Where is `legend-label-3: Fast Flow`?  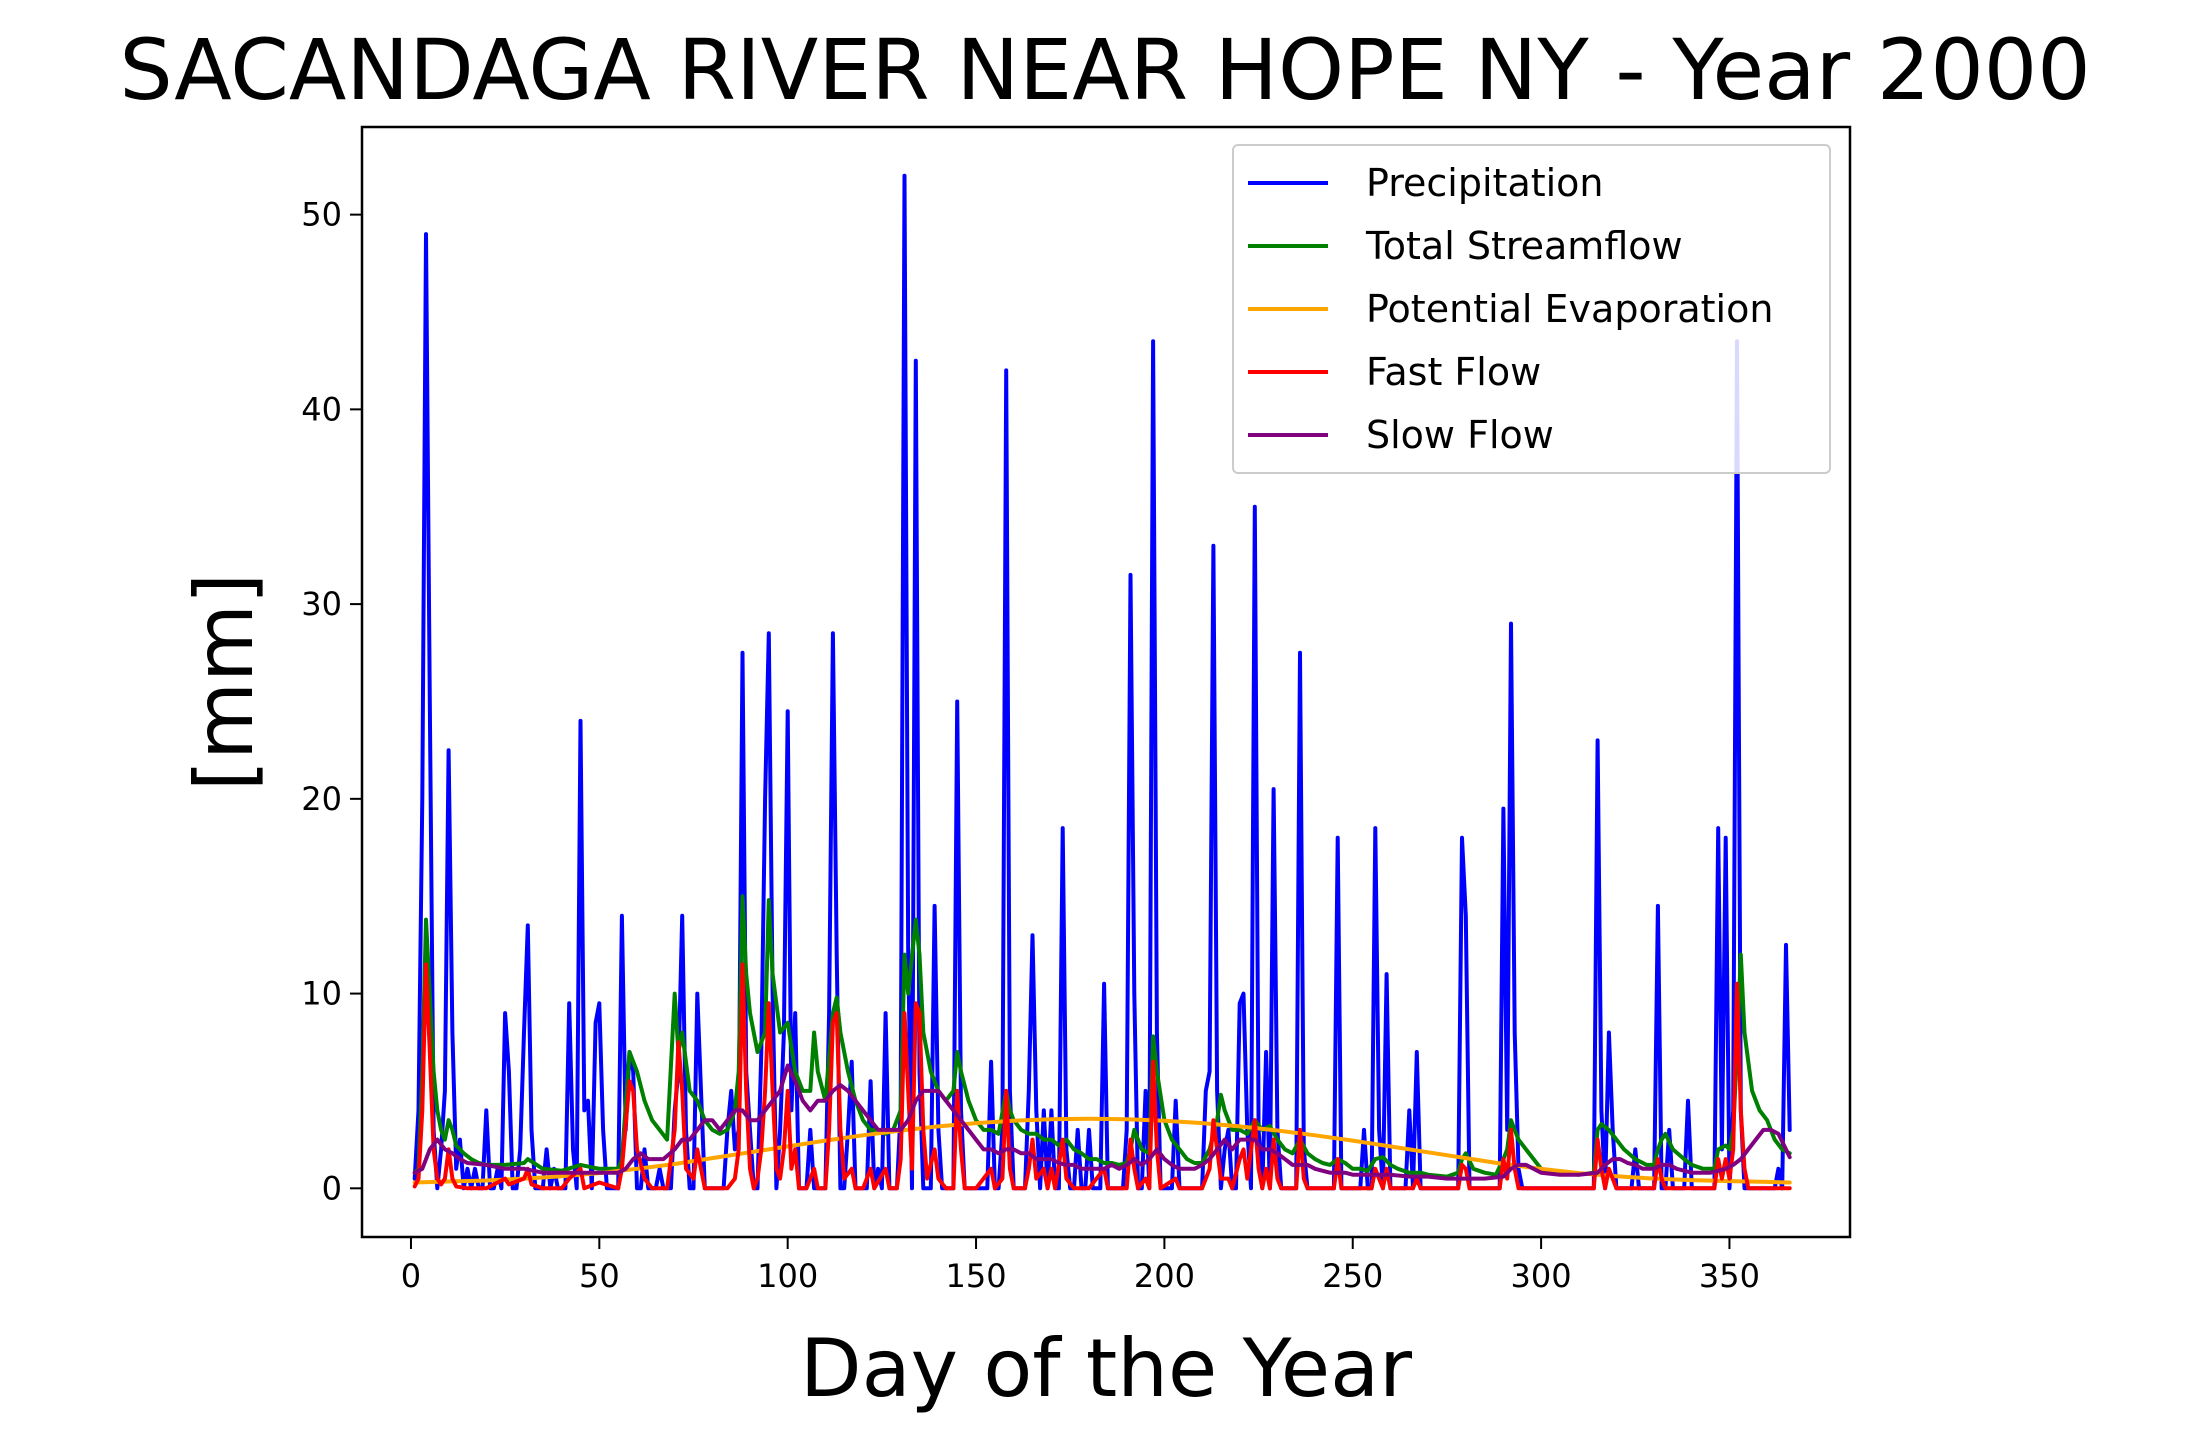
legend-label-3: Fast Flow is located at coordinates (1453, 372).